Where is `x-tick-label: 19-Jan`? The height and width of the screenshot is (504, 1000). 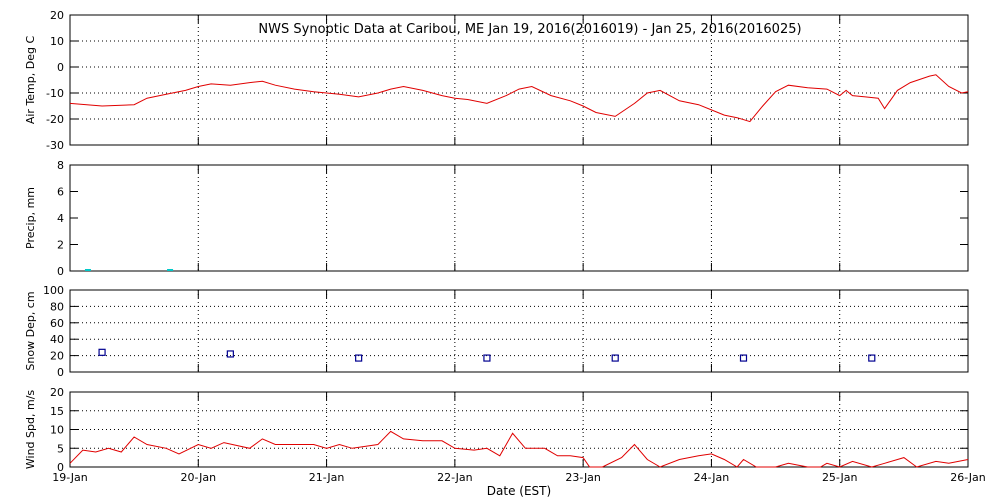 x-tick-label: 19-Jan is located at coordinates (70, 477).